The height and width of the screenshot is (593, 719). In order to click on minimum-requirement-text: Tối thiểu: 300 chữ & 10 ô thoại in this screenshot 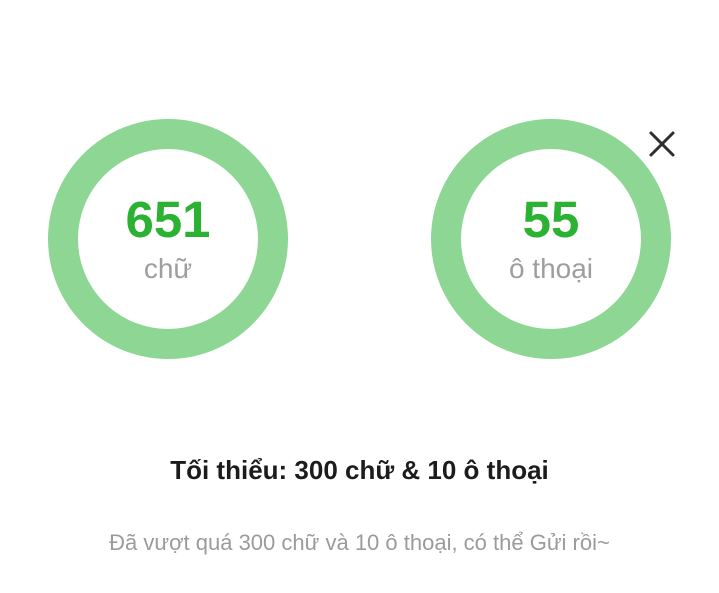, I will do `click(359, 470)`.